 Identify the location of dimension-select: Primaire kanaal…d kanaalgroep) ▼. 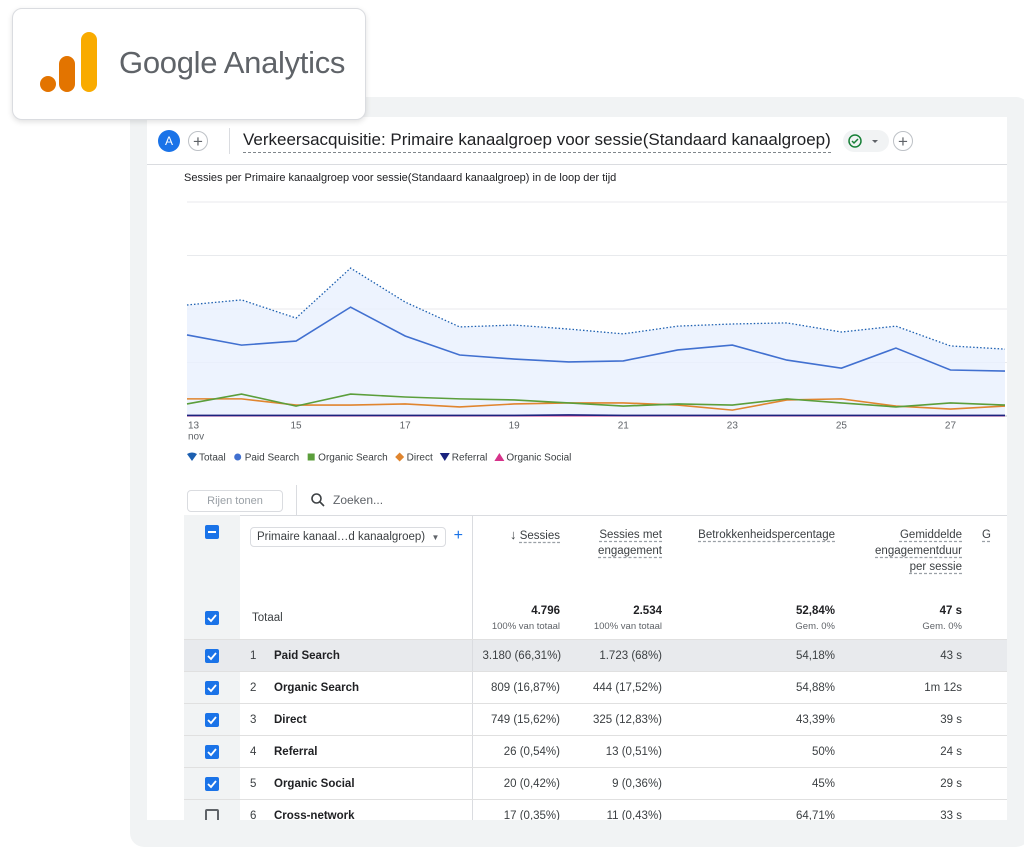
(348, 537).